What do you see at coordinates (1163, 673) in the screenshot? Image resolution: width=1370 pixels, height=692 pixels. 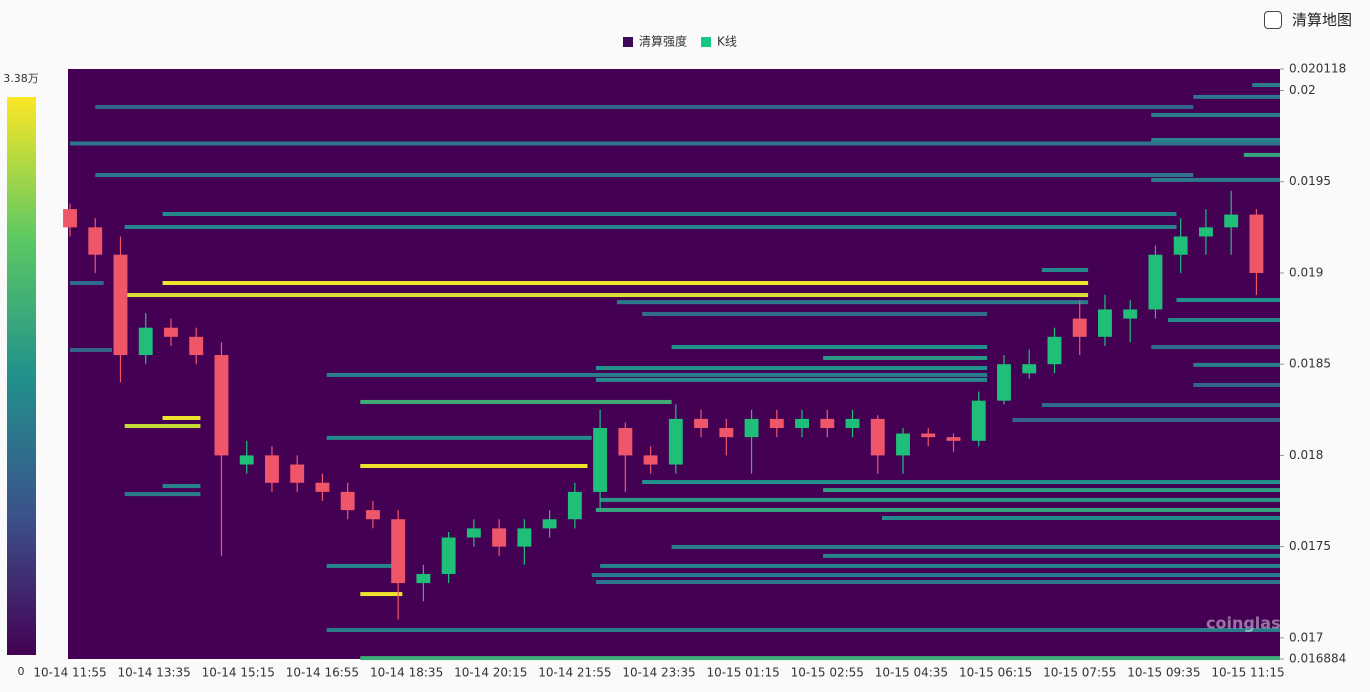 I see `x-tick-label: 10-15 09:35` at bounding box center [1163, 673].